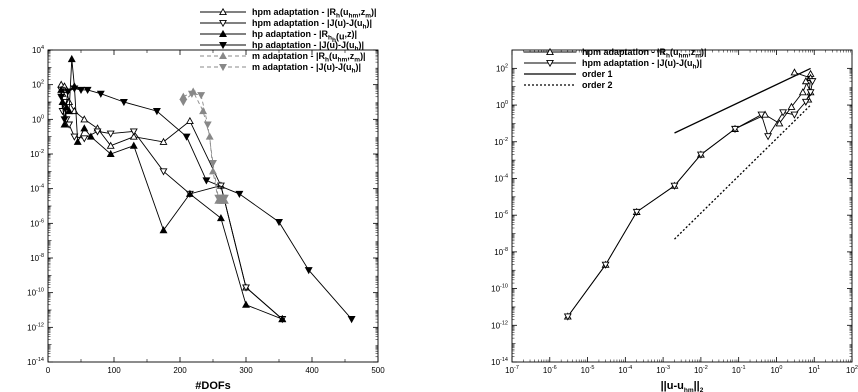 The image size is (858, 392). What do you see at coordinates (550, 370) in the screenshot?
I see `x-tick-label: 10⁻⁶` at bounding box center [550, 370].